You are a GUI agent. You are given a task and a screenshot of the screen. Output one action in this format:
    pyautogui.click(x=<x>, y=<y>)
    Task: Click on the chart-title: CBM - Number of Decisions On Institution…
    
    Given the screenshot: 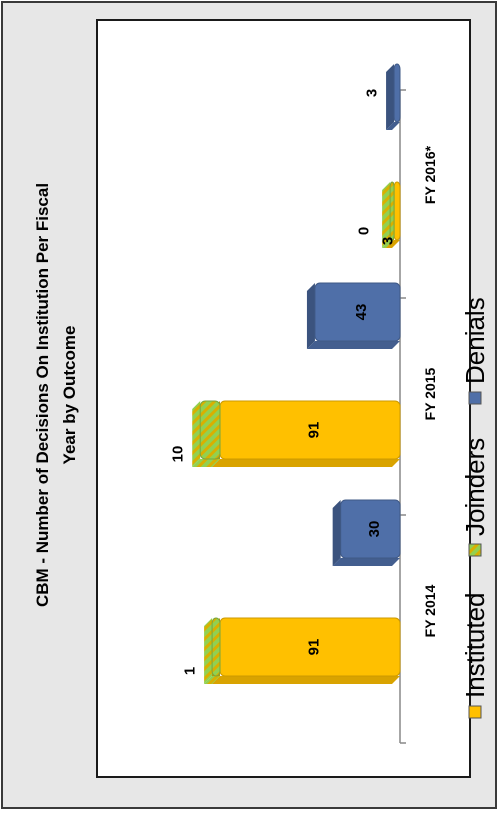 What is the action you would take?
    pyautogui.click(x=56, y=395)
    